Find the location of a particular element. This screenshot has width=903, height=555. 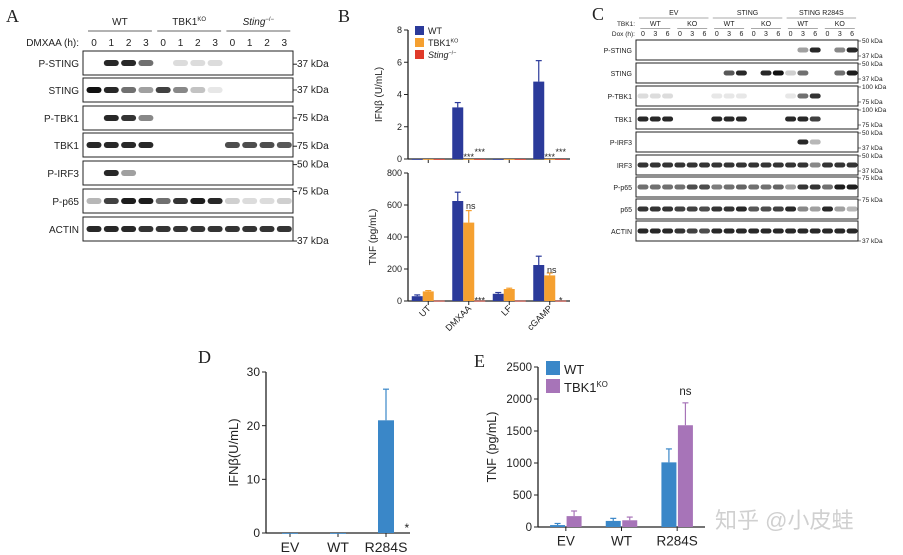

blot-row-p-sting is located at coordinates (747, 50).